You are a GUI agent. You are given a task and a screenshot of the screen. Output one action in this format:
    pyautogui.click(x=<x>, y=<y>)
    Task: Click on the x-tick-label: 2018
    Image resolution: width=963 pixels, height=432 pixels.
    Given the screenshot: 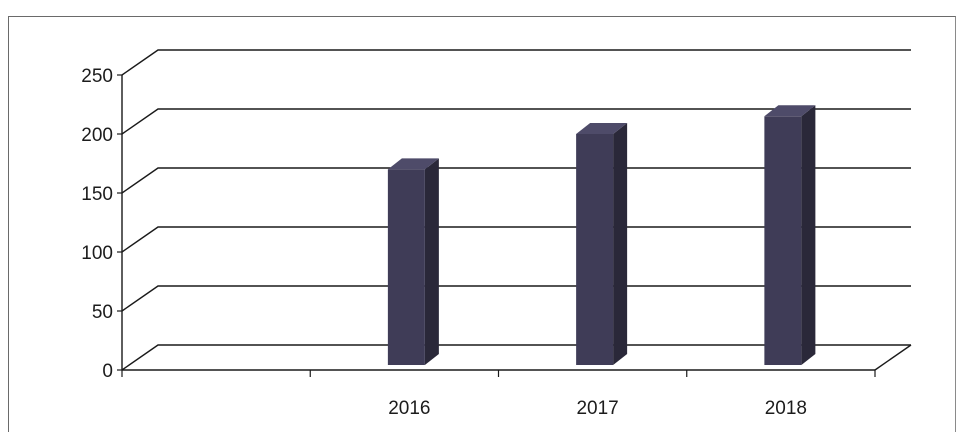 What is the action you would take?
    pyautogui.click(x=786, y=408)
    